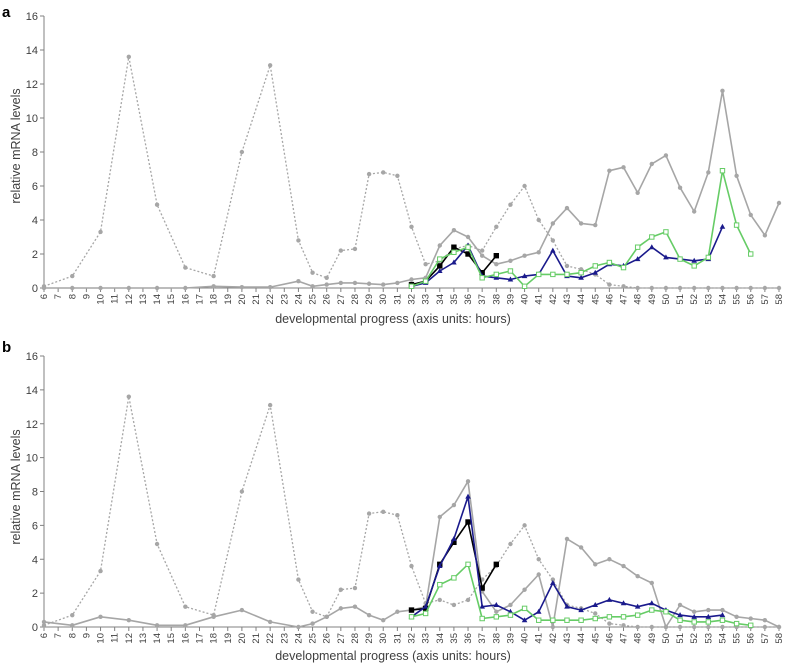  I want to click on x-tick-label: 57, so click(765, 299).